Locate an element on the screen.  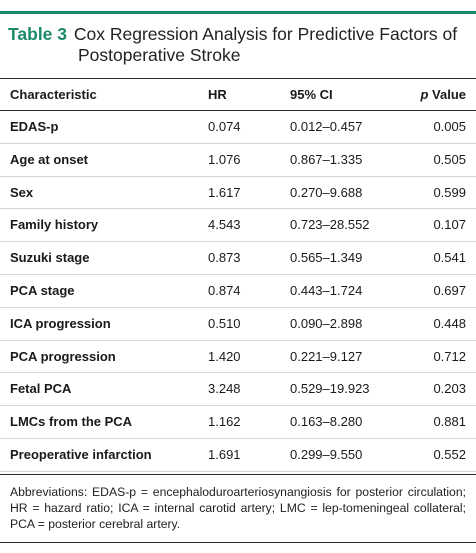
cell-ci: 0.565–1.349 is located at coordinates (326, 258).